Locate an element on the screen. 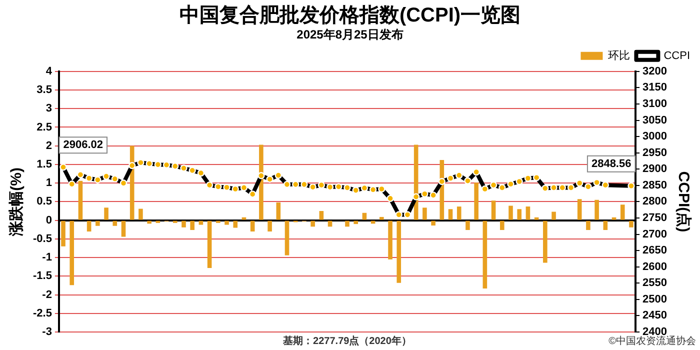 The height and width of the screenshot is (350, 700). y-tick-label: -2 is located at coordinates (47, 294).